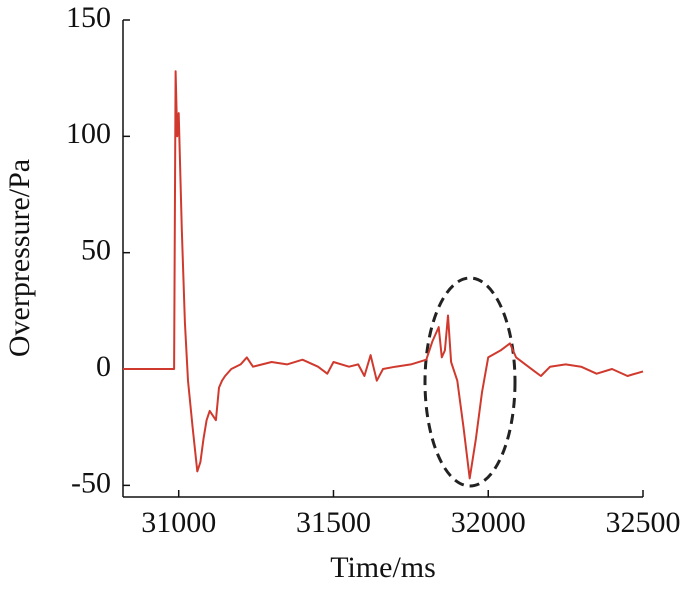  I want to click on y-axis-label: Overpressure/Pa, so click(19, 258).